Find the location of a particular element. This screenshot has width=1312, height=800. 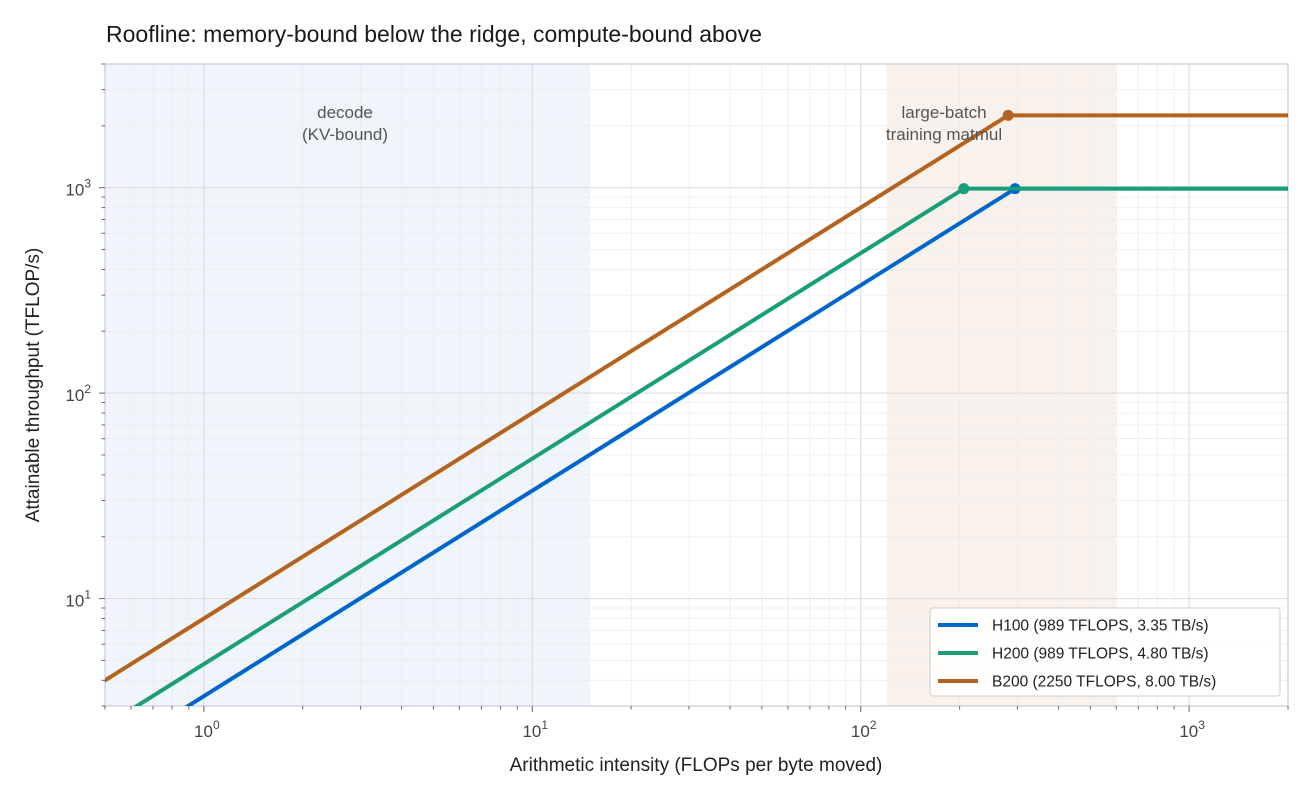

region-annotation-0: decode is located at coordinates (345, 112).